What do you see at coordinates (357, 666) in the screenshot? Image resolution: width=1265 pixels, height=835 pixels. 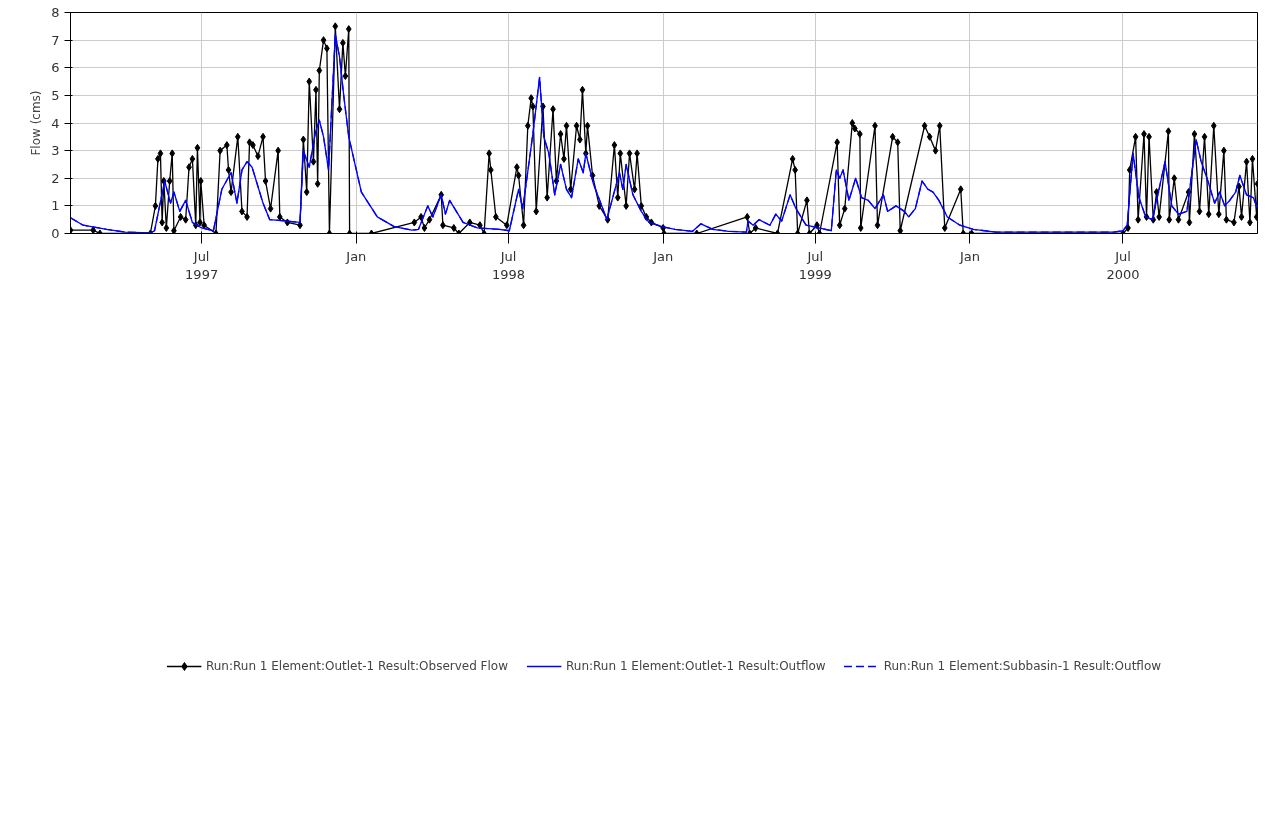 I see `legend-label: Run:Run 1 Element:Outlet-1 Result:Observed Flow` at bounding box center [357, 666].